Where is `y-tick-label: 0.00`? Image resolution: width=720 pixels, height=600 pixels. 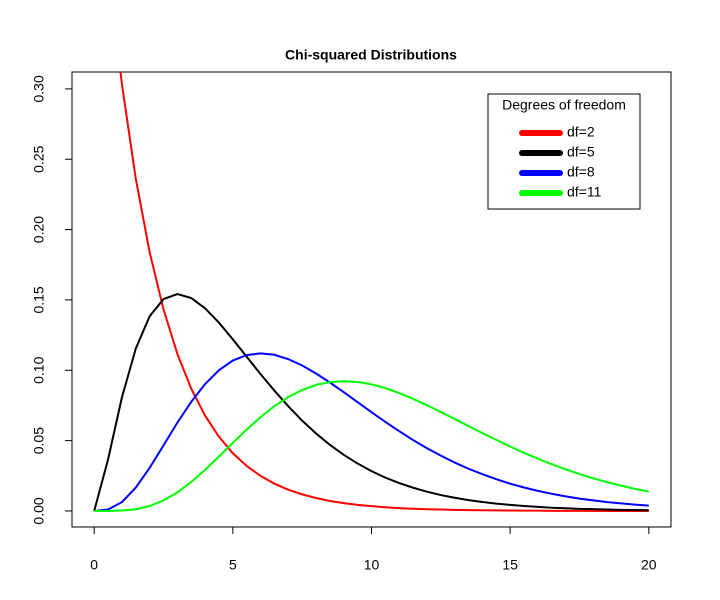
y-tick-label: 0.00 is located at coordinates (39, 510).